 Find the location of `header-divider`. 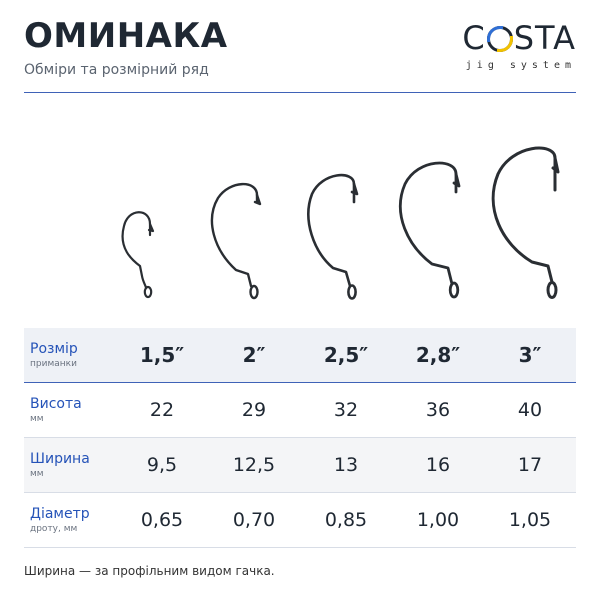

header-divider is located at coordinates (300, 92).